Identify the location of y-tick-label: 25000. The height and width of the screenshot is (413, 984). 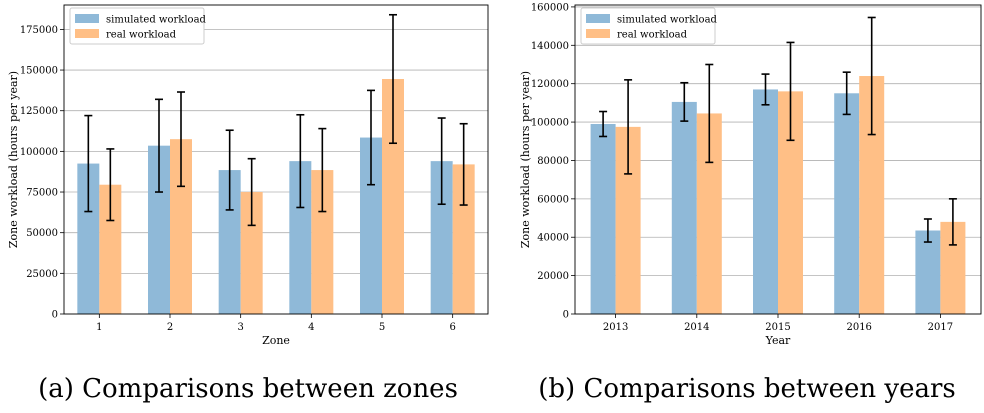
(42, 274).